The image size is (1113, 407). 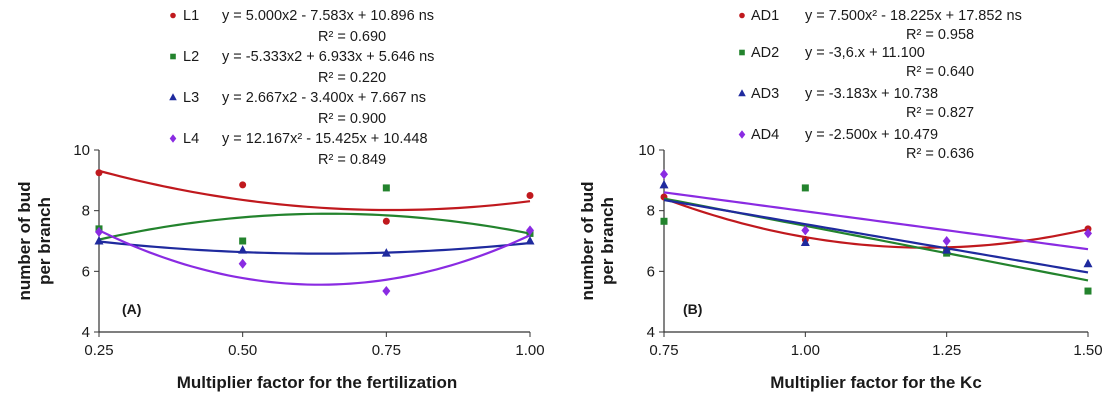 I want to click on legend-r2: R² = 0.636, so click(x=940, y=154).